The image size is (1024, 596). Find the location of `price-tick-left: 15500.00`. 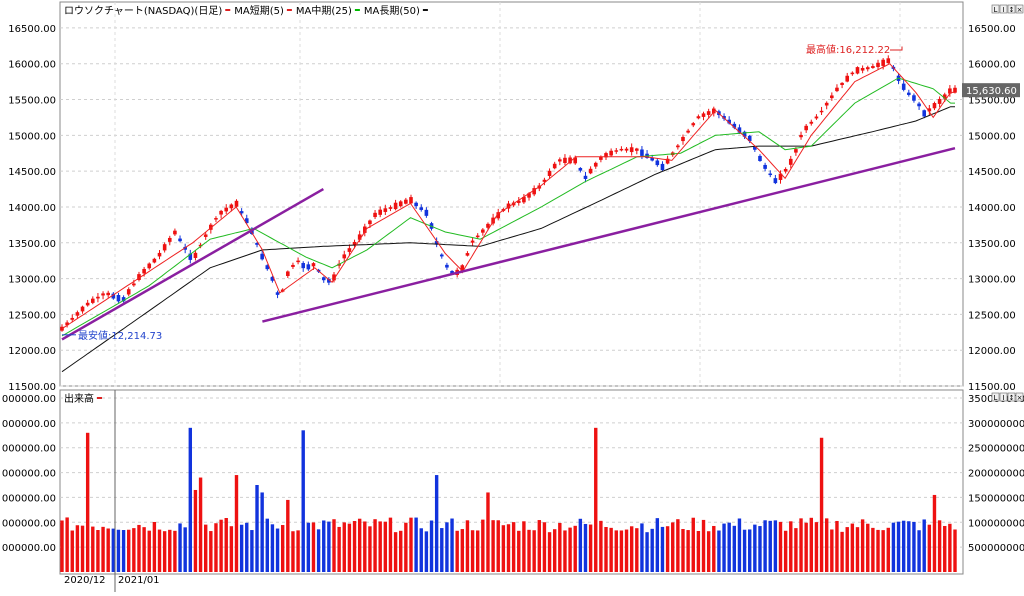

price-tick-left: 15500.00 is located at coordinates (32, 101).